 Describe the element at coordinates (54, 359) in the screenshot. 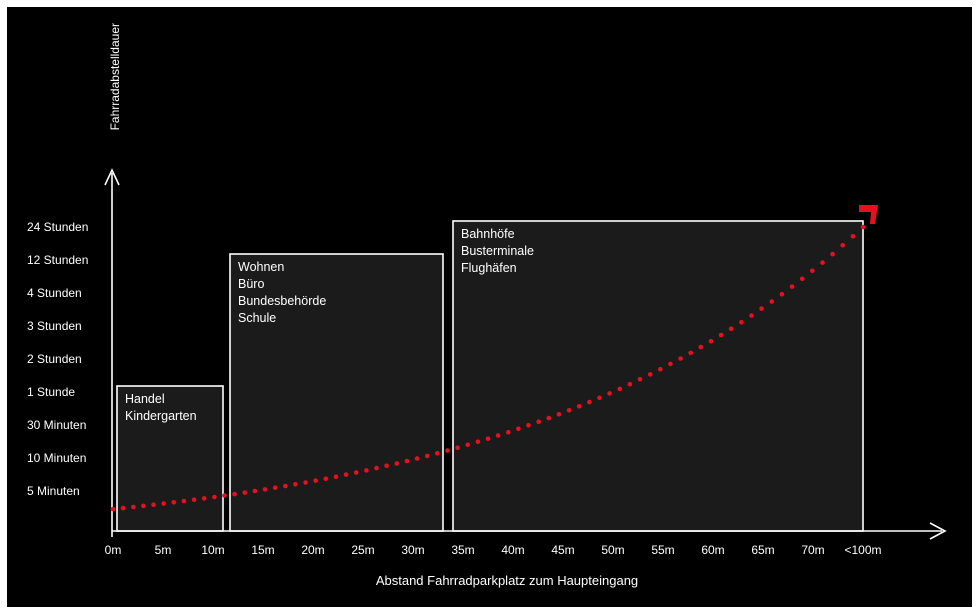

I see `y-tick-label: 2 Stunden` at that location.